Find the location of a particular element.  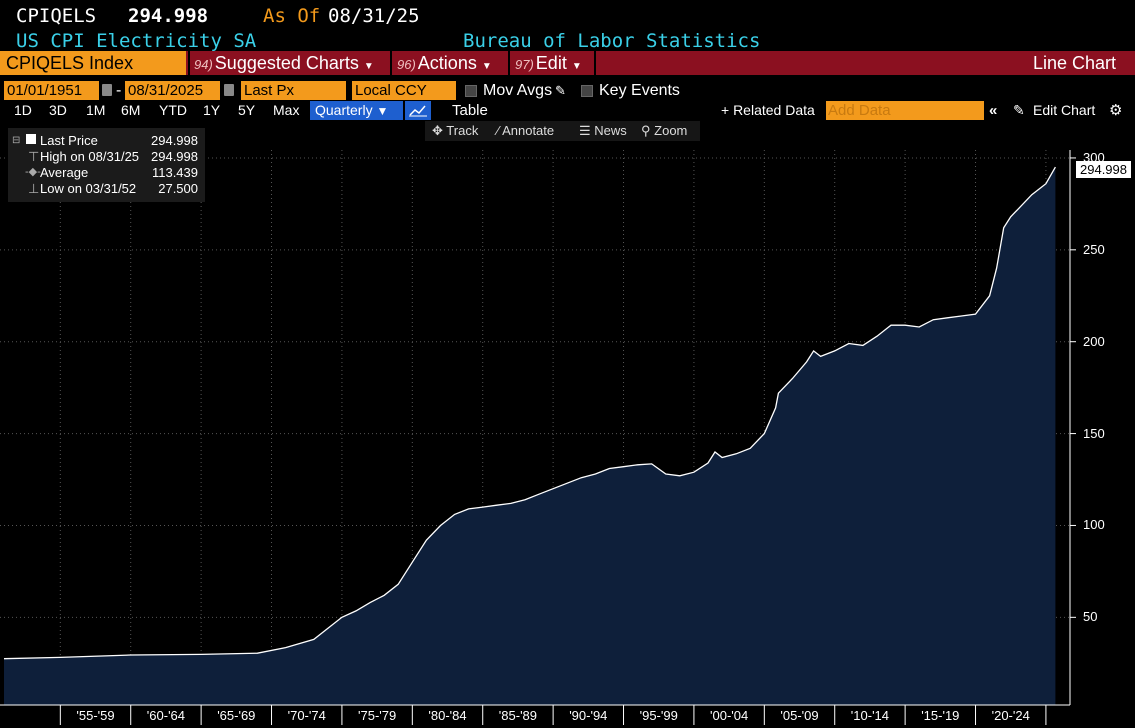

news-icon: ☰ is located at coordinates (585, 130).